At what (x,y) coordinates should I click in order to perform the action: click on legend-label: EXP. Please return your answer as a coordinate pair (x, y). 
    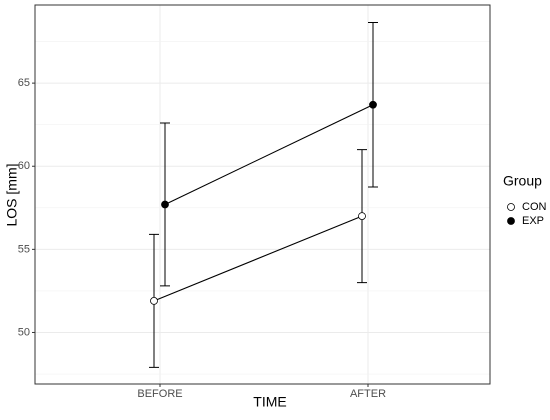
    Looking at the image, I should click on (533, 221).